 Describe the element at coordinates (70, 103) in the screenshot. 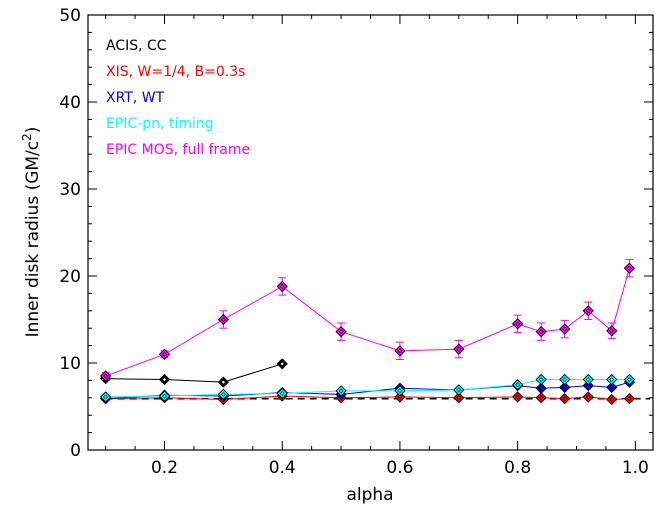

I see `y-tick-label: 40` at that location.